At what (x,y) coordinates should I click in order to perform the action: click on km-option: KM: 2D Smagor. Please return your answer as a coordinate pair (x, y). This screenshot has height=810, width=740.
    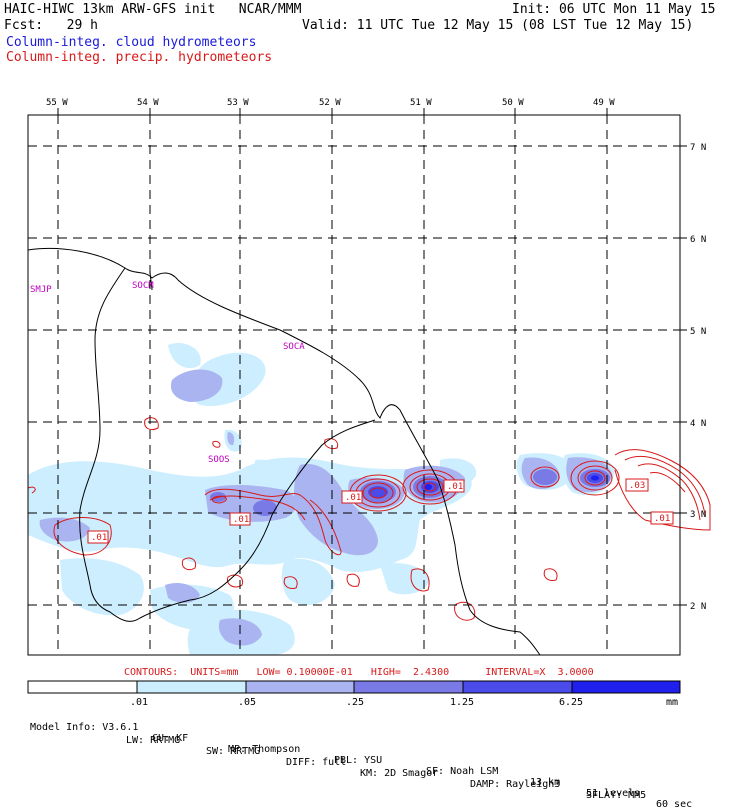
    Looking at the image, I should click on (399, 773).